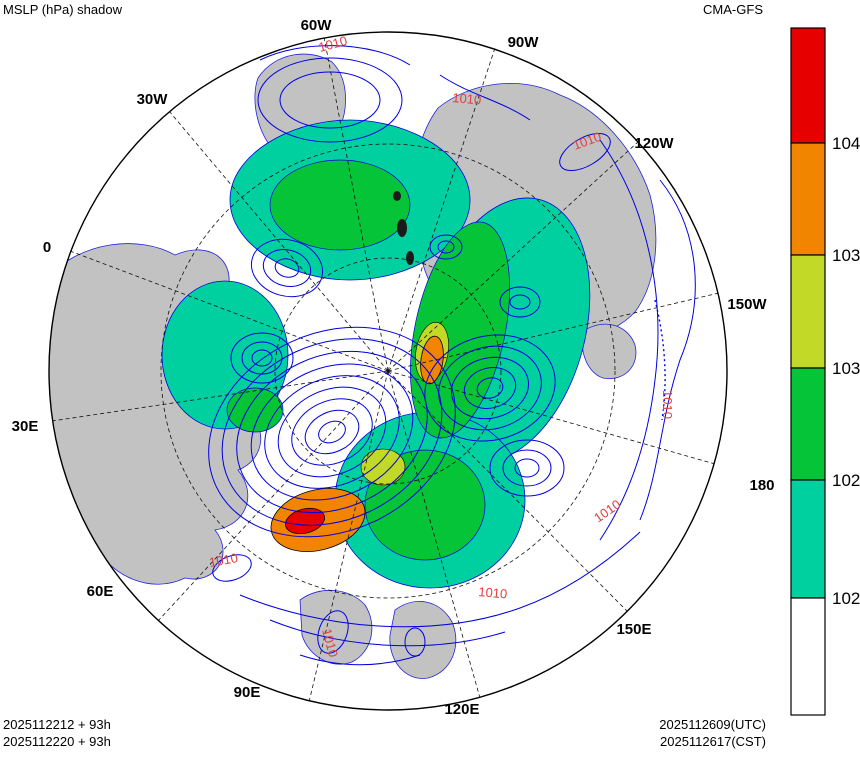 The width and height of the screenshot is (860, 758). Describe the element at coordinates (846, 143) in the screenshot. I see `colorbar-tick-1040: 1040` at that location.